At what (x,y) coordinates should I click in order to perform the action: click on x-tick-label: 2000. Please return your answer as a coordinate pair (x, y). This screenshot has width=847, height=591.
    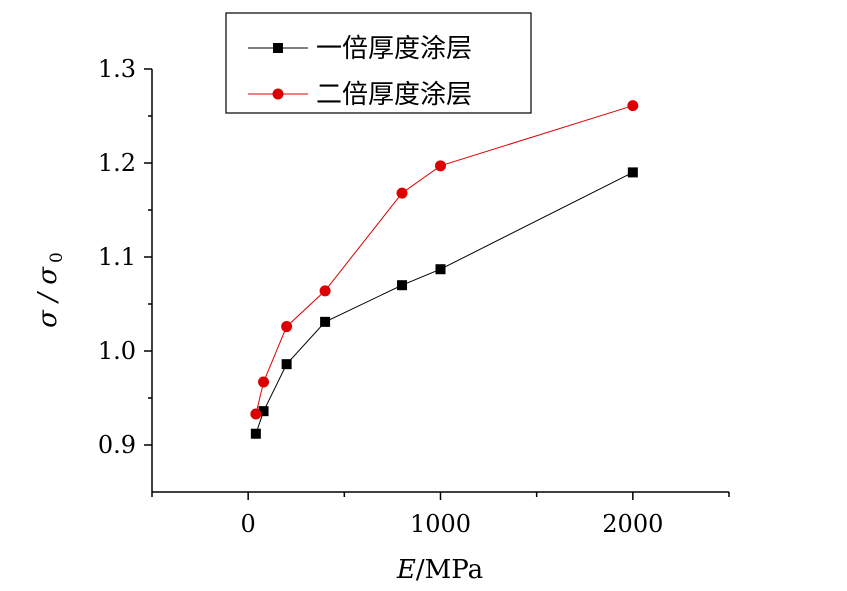
    Looking at the image, I should click on (632, 524).